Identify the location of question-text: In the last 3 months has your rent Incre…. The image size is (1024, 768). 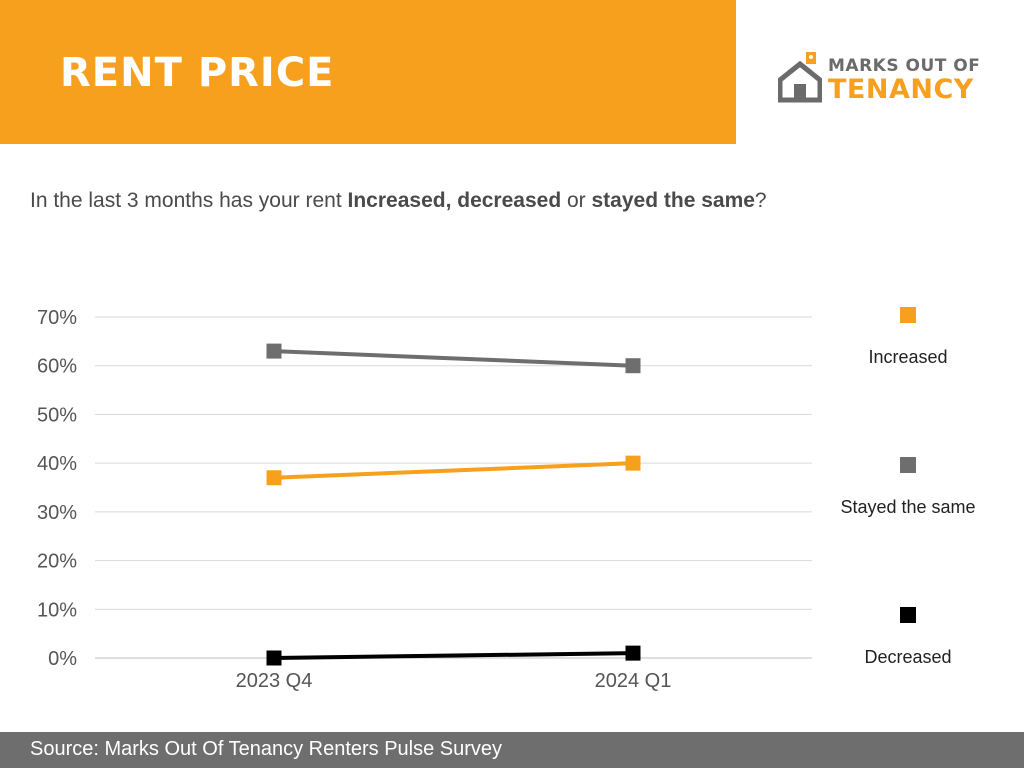
(398, 200).